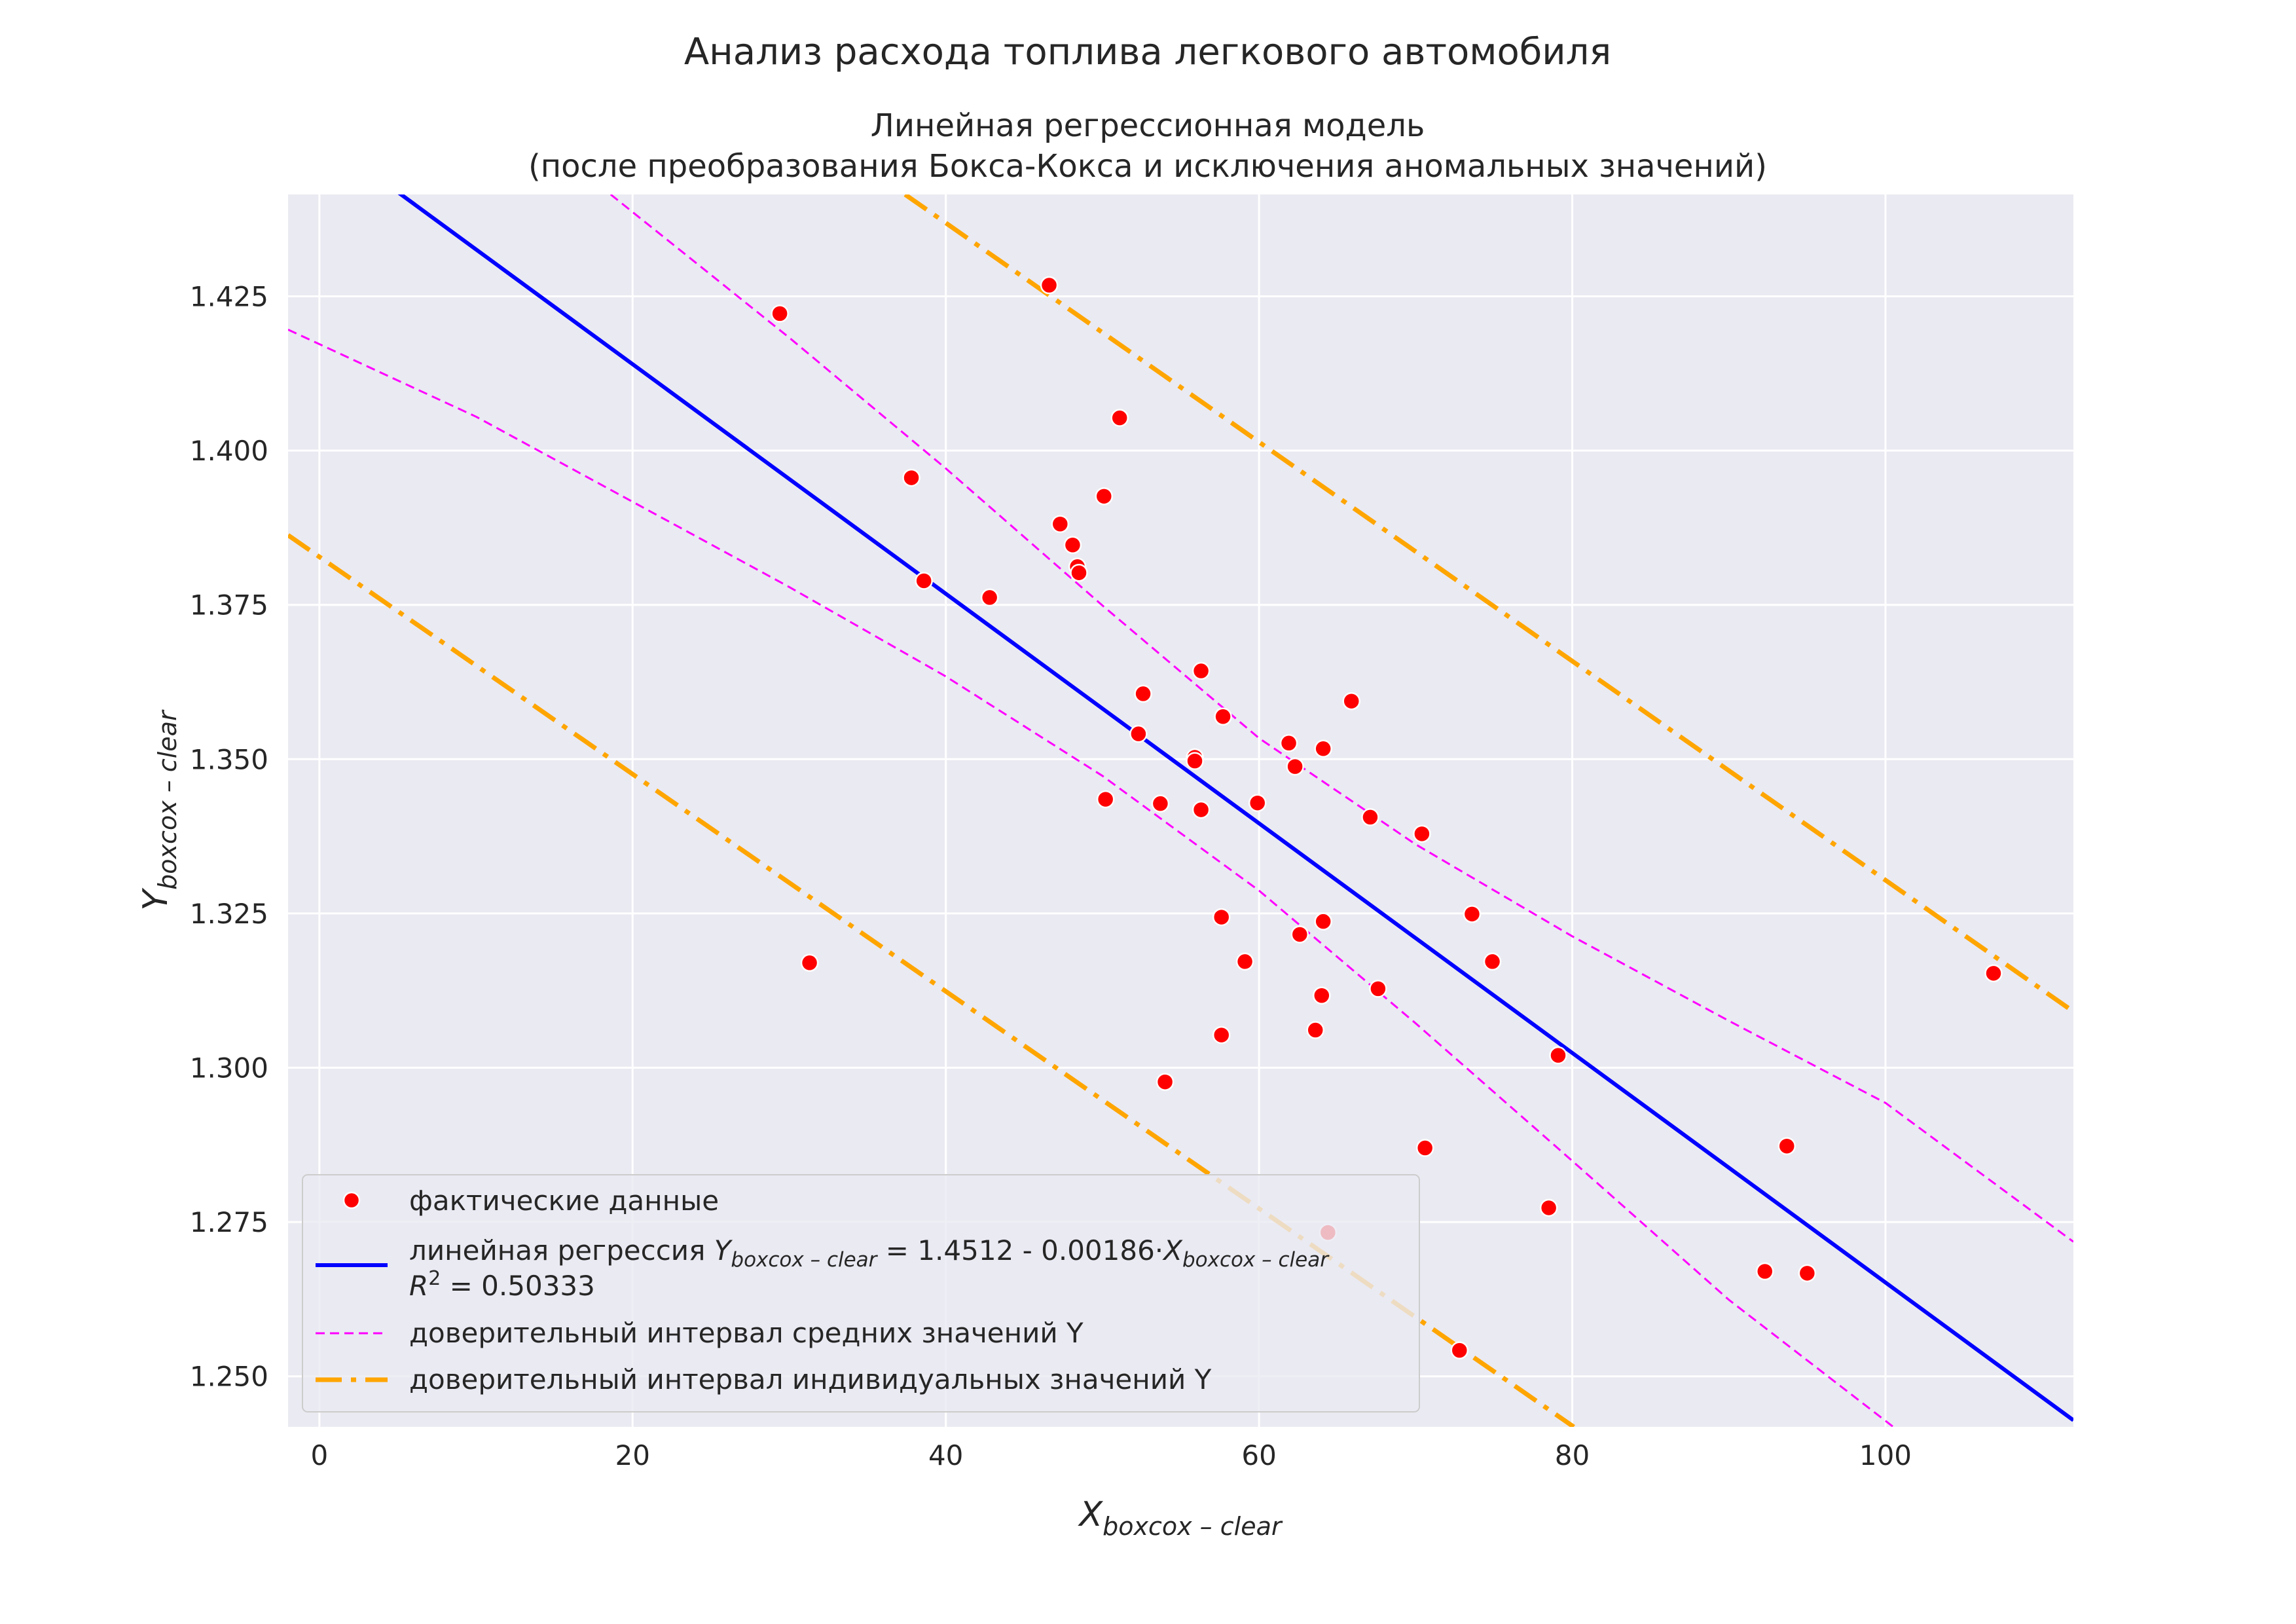 The image size is (2296, 1624). I want to click on legend-regression-text: линейная регрессия, so click(557, 1250).